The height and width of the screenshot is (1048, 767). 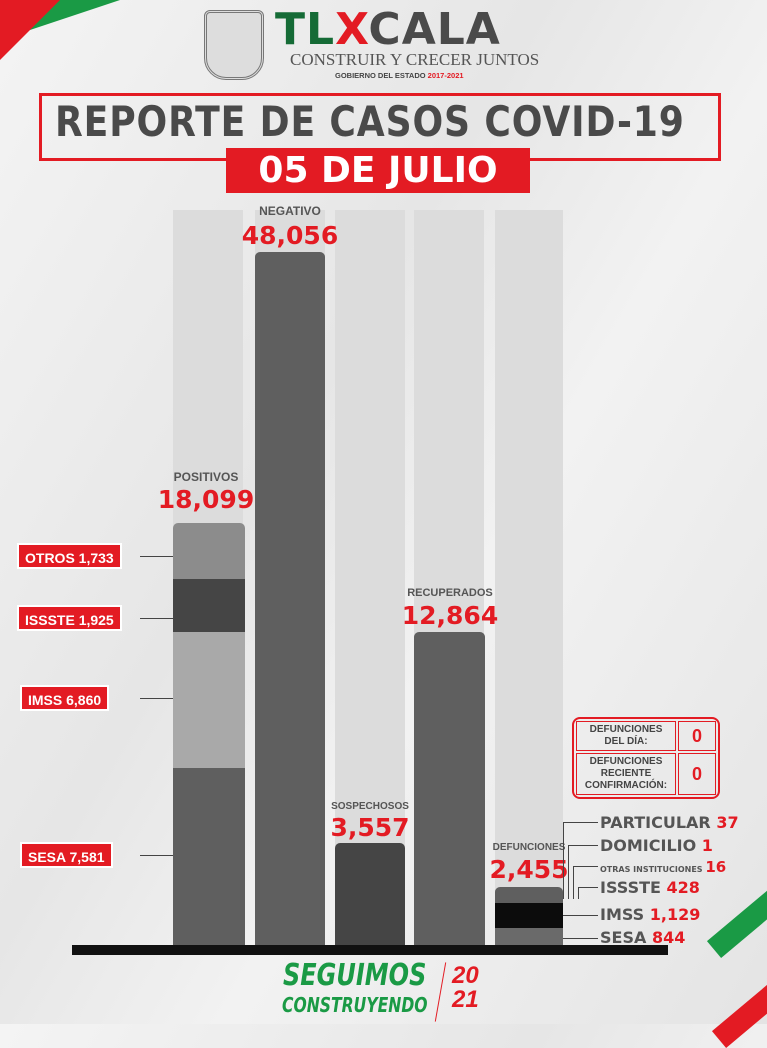 What do you see at coordinates (440, 992) in the screenshot?
I see `footer-divider` at bounding box center [440, 992].